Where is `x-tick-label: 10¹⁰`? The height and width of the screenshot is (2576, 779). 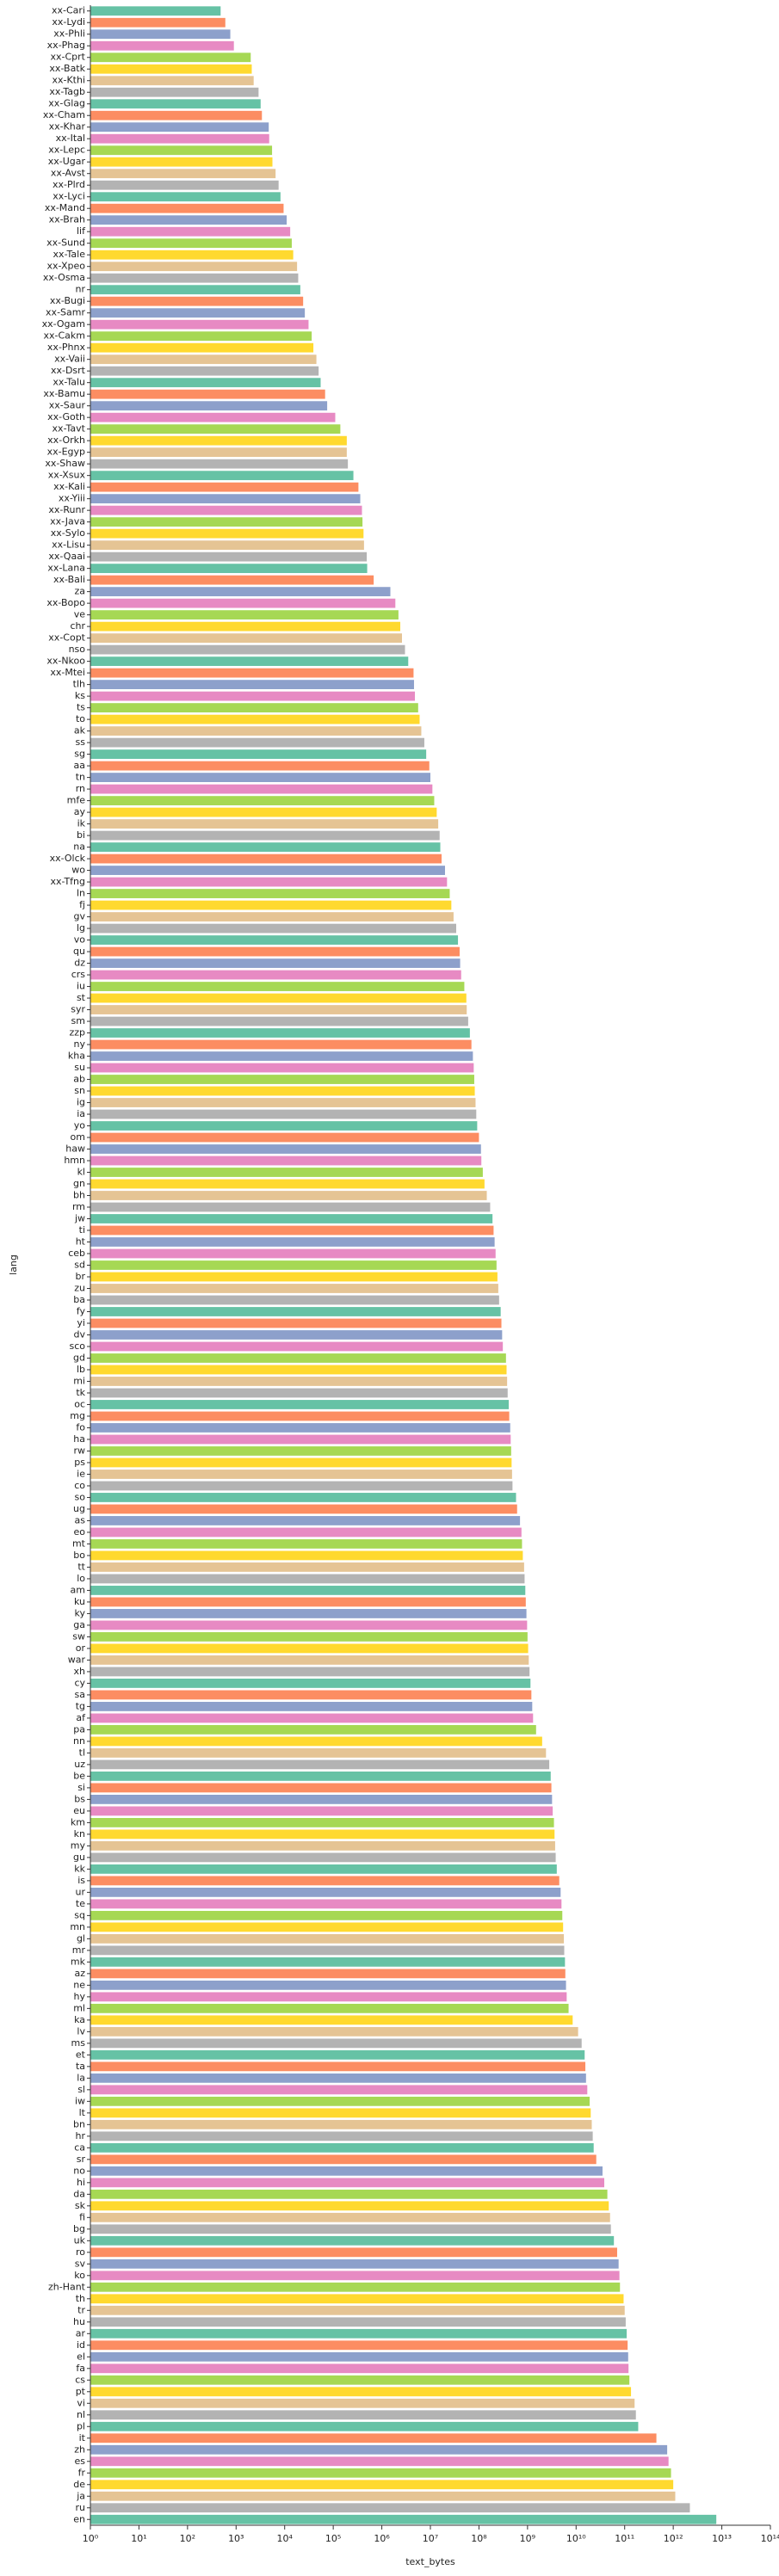 x-tick-label: 10¹⁰ is located at coordinates (576, 2539).